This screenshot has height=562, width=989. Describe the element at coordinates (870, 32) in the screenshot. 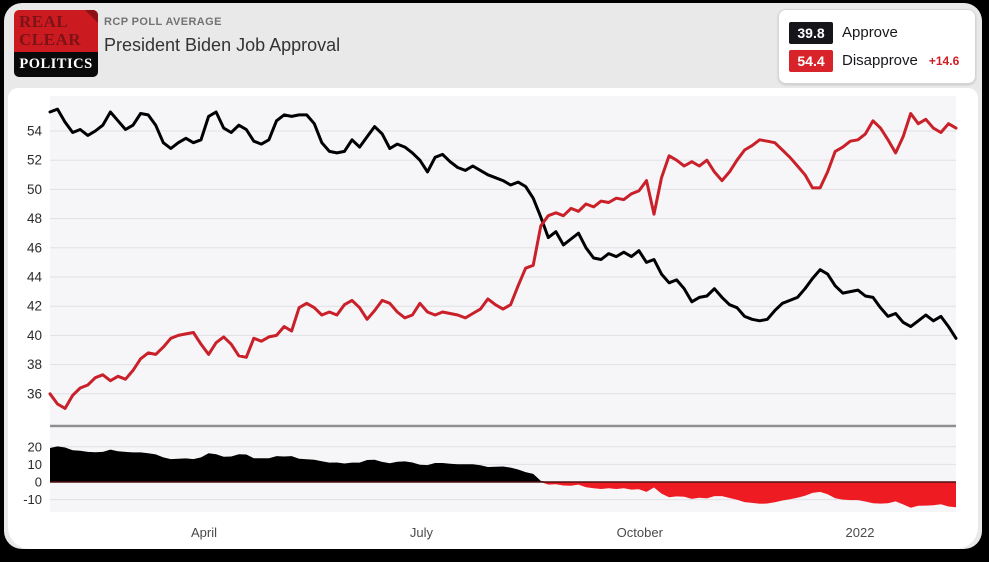

I see `approve-label: Approve` at that location.